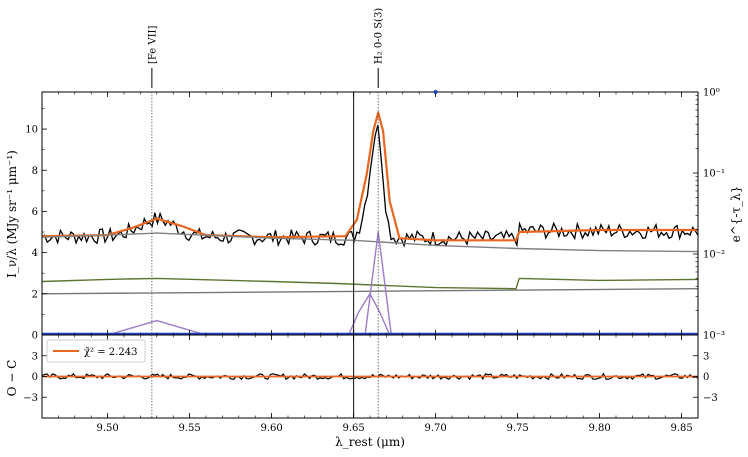  I want to click on y-right-tick-label: 10⁰, so click(711, 93).